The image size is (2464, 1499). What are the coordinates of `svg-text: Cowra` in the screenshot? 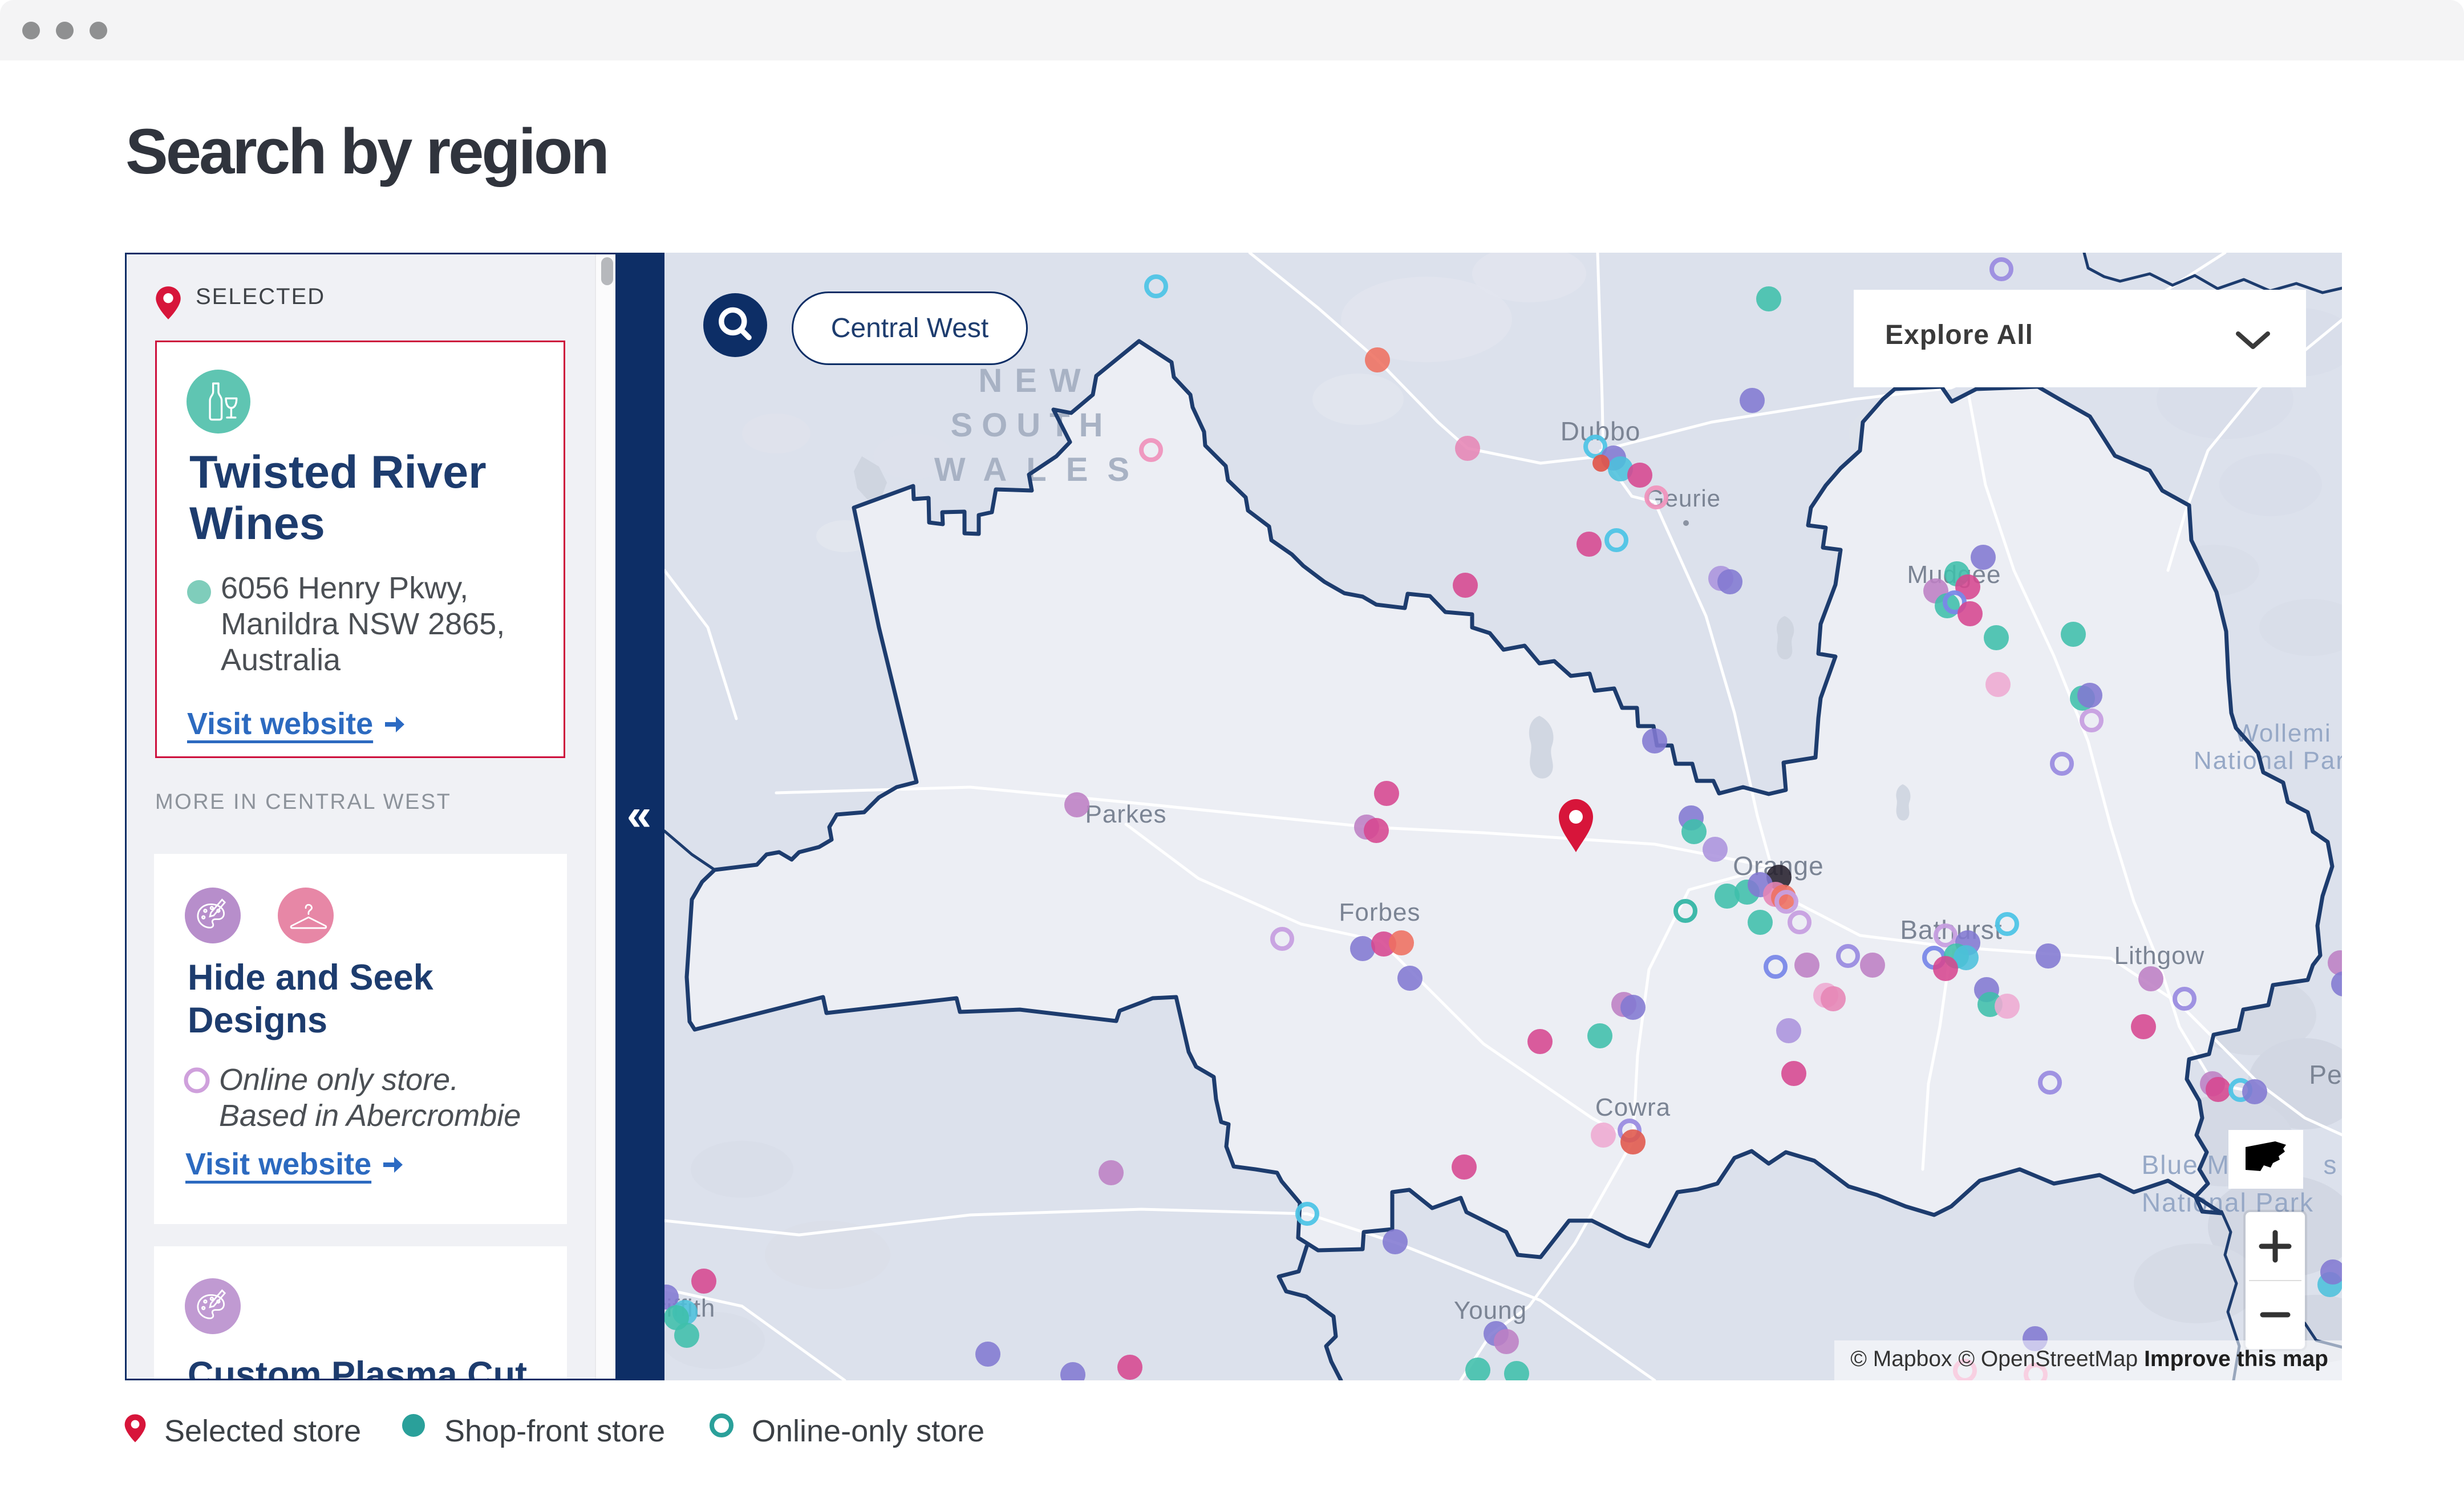 It's located at (1633, 1107).